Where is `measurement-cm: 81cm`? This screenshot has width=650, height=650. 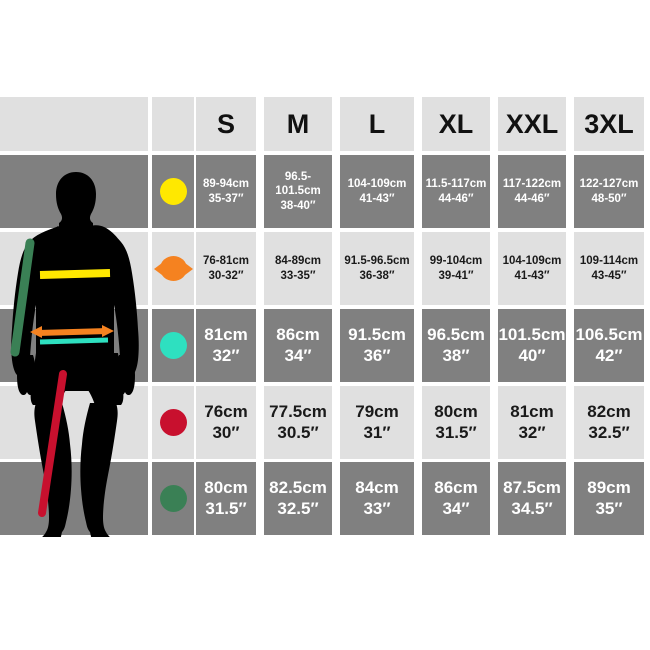
measurement-cm: 81cm is located at coordinates (532, 411).